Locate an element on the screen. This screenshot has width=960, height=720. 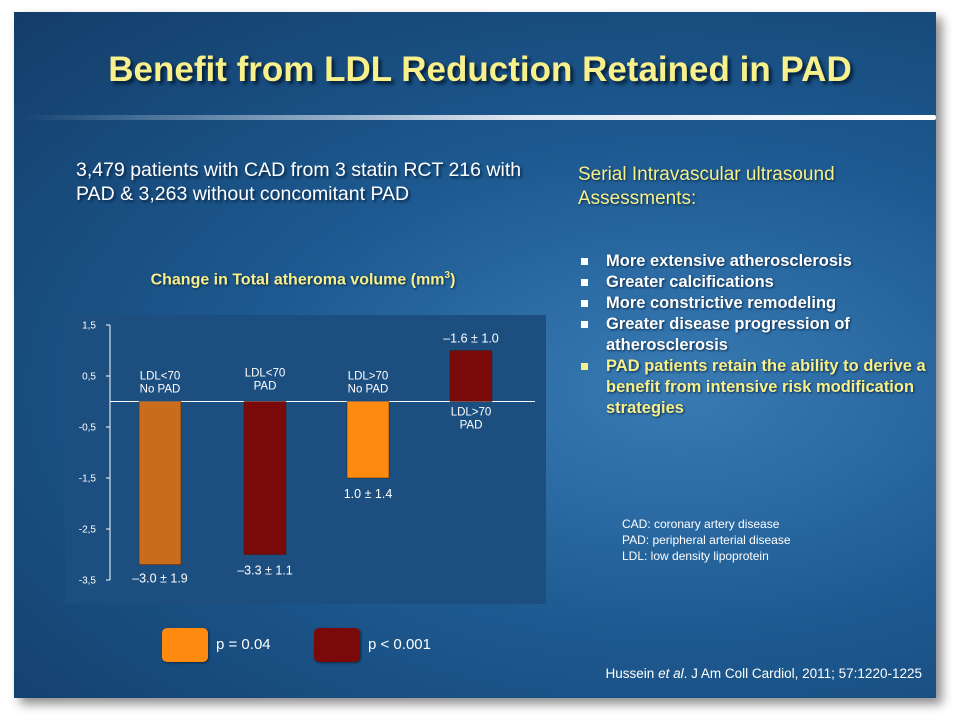
finding-text: More extensive atherosclerosis is located at coordinates (729, 261).